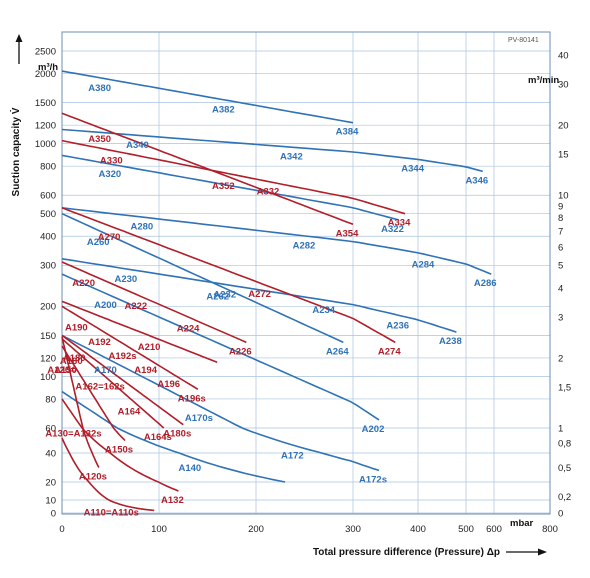  Describe the element at coordinates (73, 433) in the screenshot. I see `curve-label: A130=A132s` at that location.